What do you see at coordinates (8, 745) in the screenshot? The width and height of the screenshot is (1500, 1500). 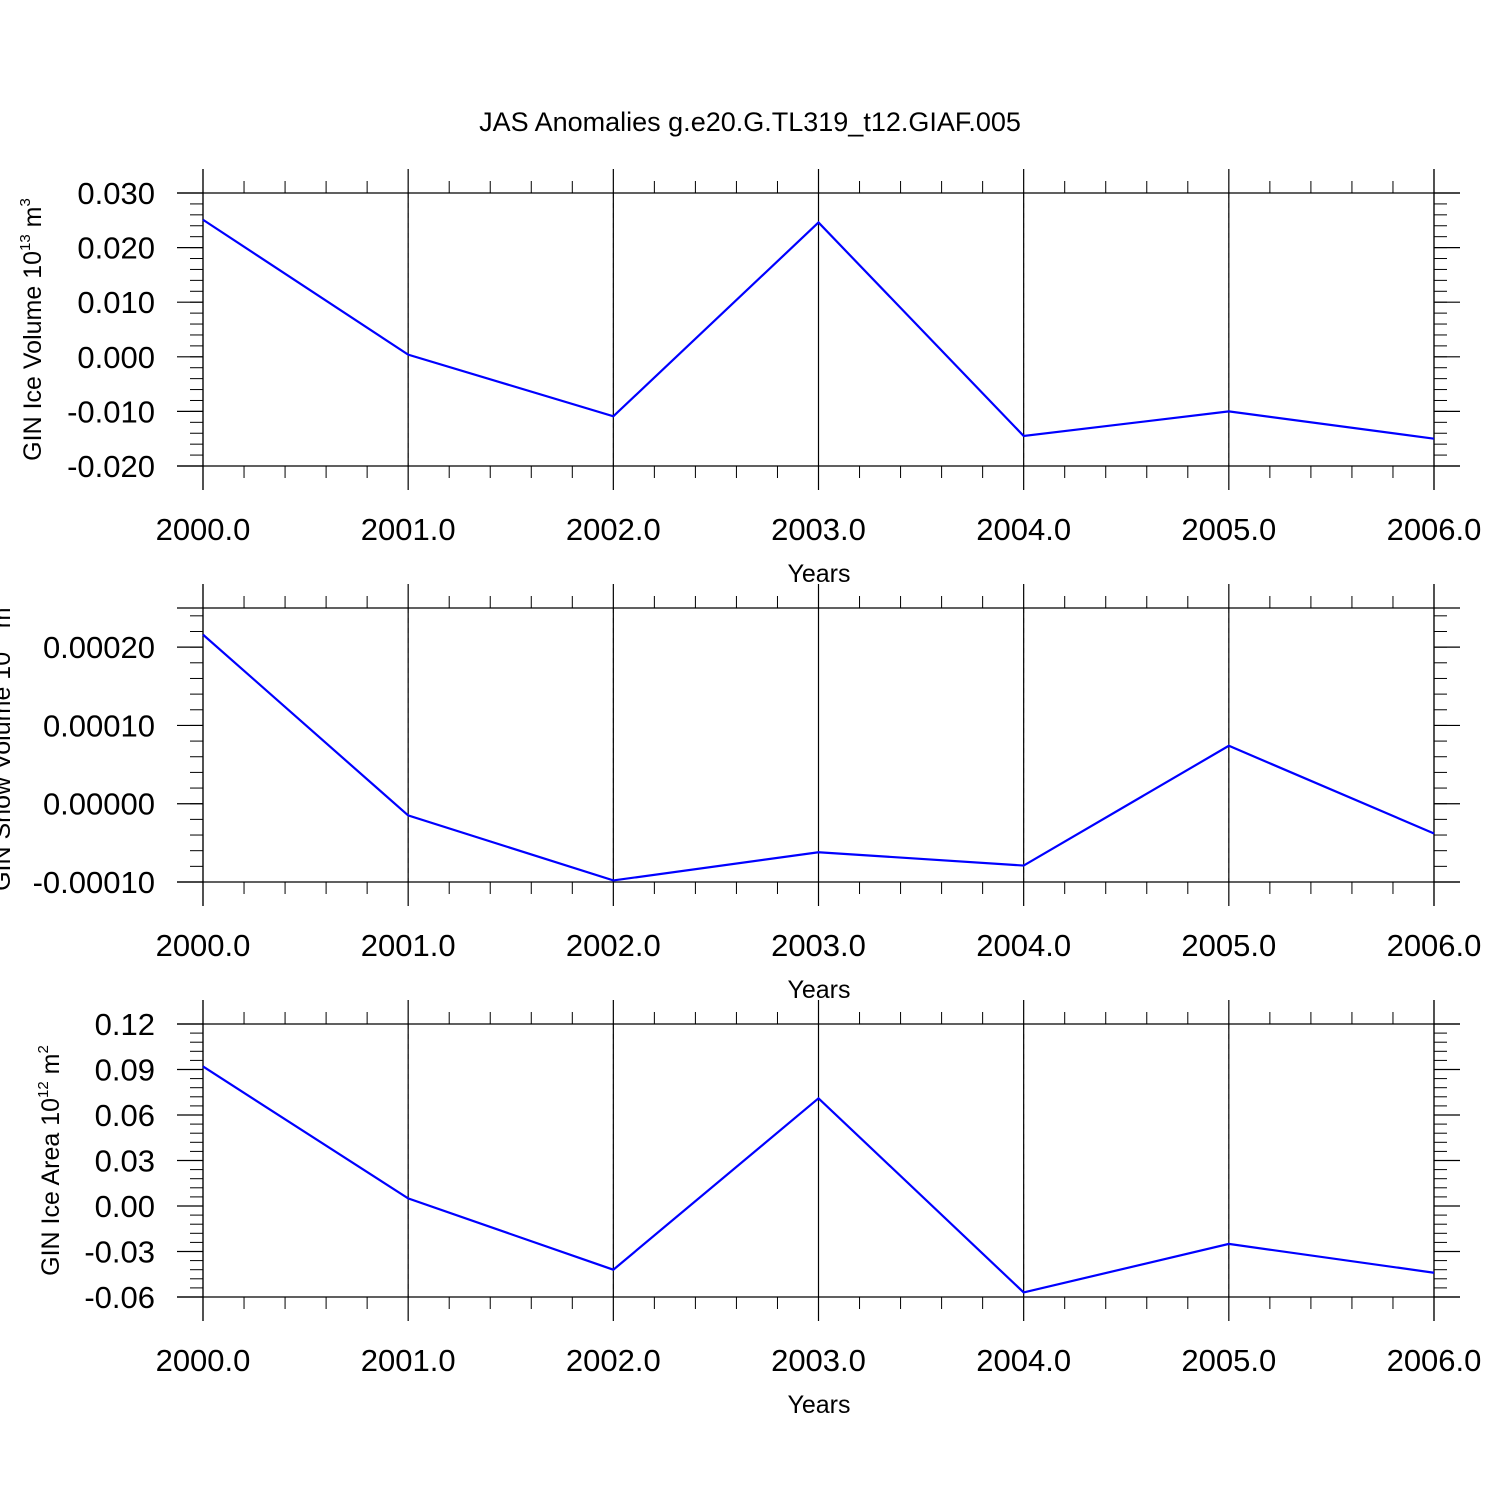 I see `y-axis-label: GIN Snow Volume 1013 m3` at bounding box center [8, 745].